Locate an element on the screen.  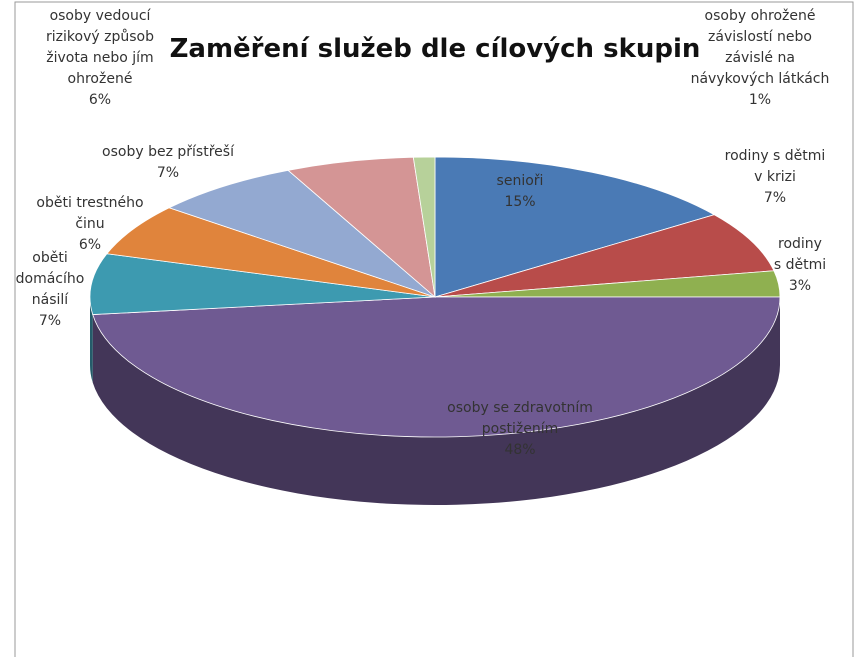
slice-label: rodiny s dětmi is located at coordinates (800, 254).